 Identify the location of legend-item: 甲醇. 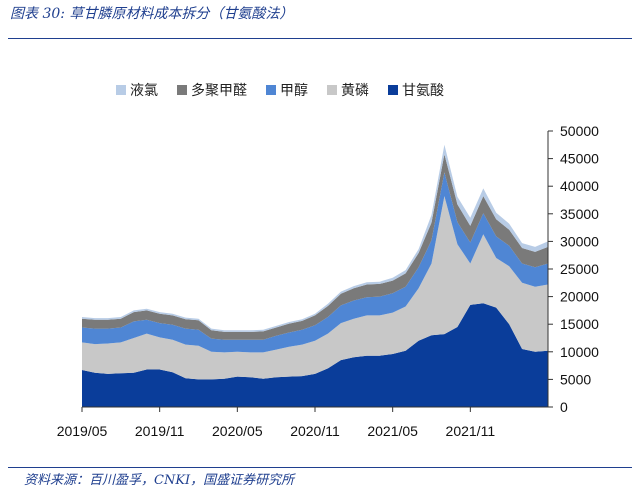
(287, 90).